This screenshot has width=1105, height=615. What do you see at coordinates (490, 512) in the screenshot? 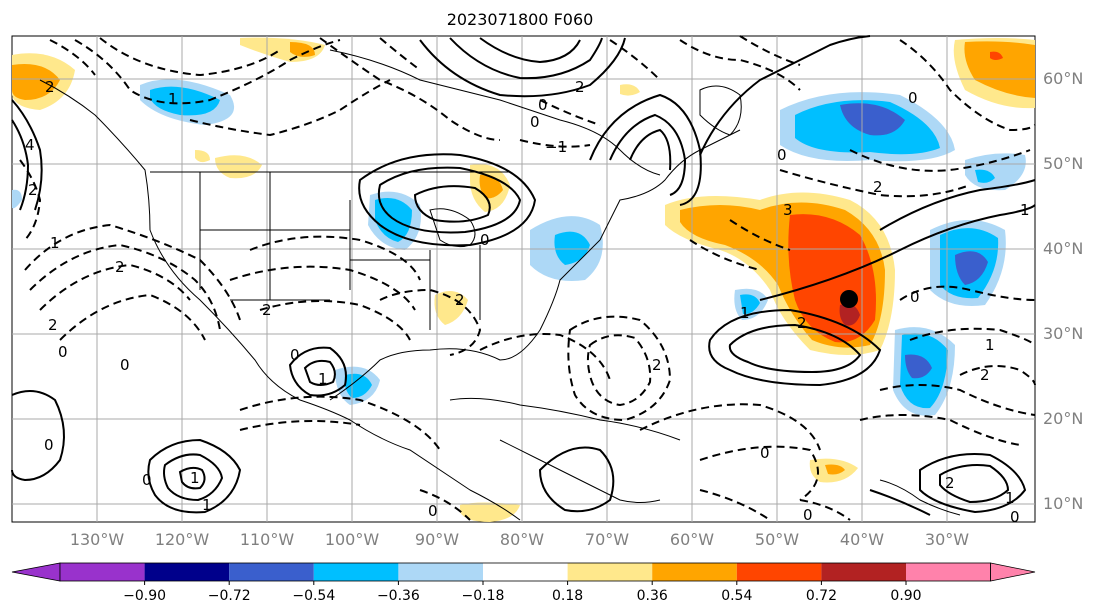
I see `positive-anomaly-central-america` at bounding box center [490, 512].